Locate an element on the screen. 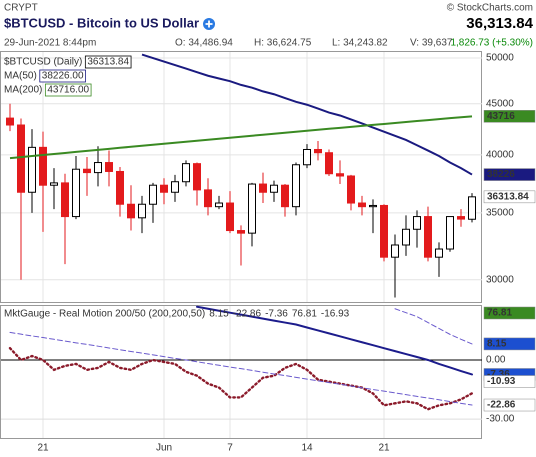 Image resolution: width=536 pixels, height=457 pixels. y-tick-label: 30000 is located at coordinates (500, 279).